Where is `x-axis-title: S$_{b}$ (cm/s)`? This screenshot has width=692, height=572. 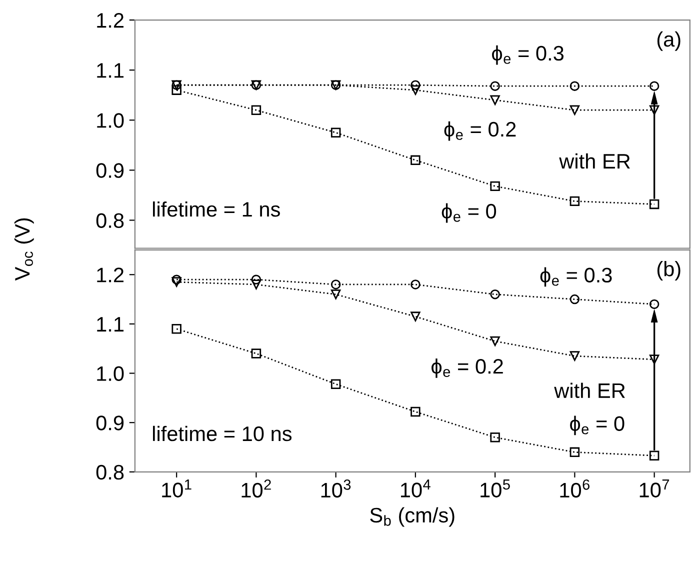
x-axis-title: S$_{b}$ (cm/s) is located at coordinates (412, 517).